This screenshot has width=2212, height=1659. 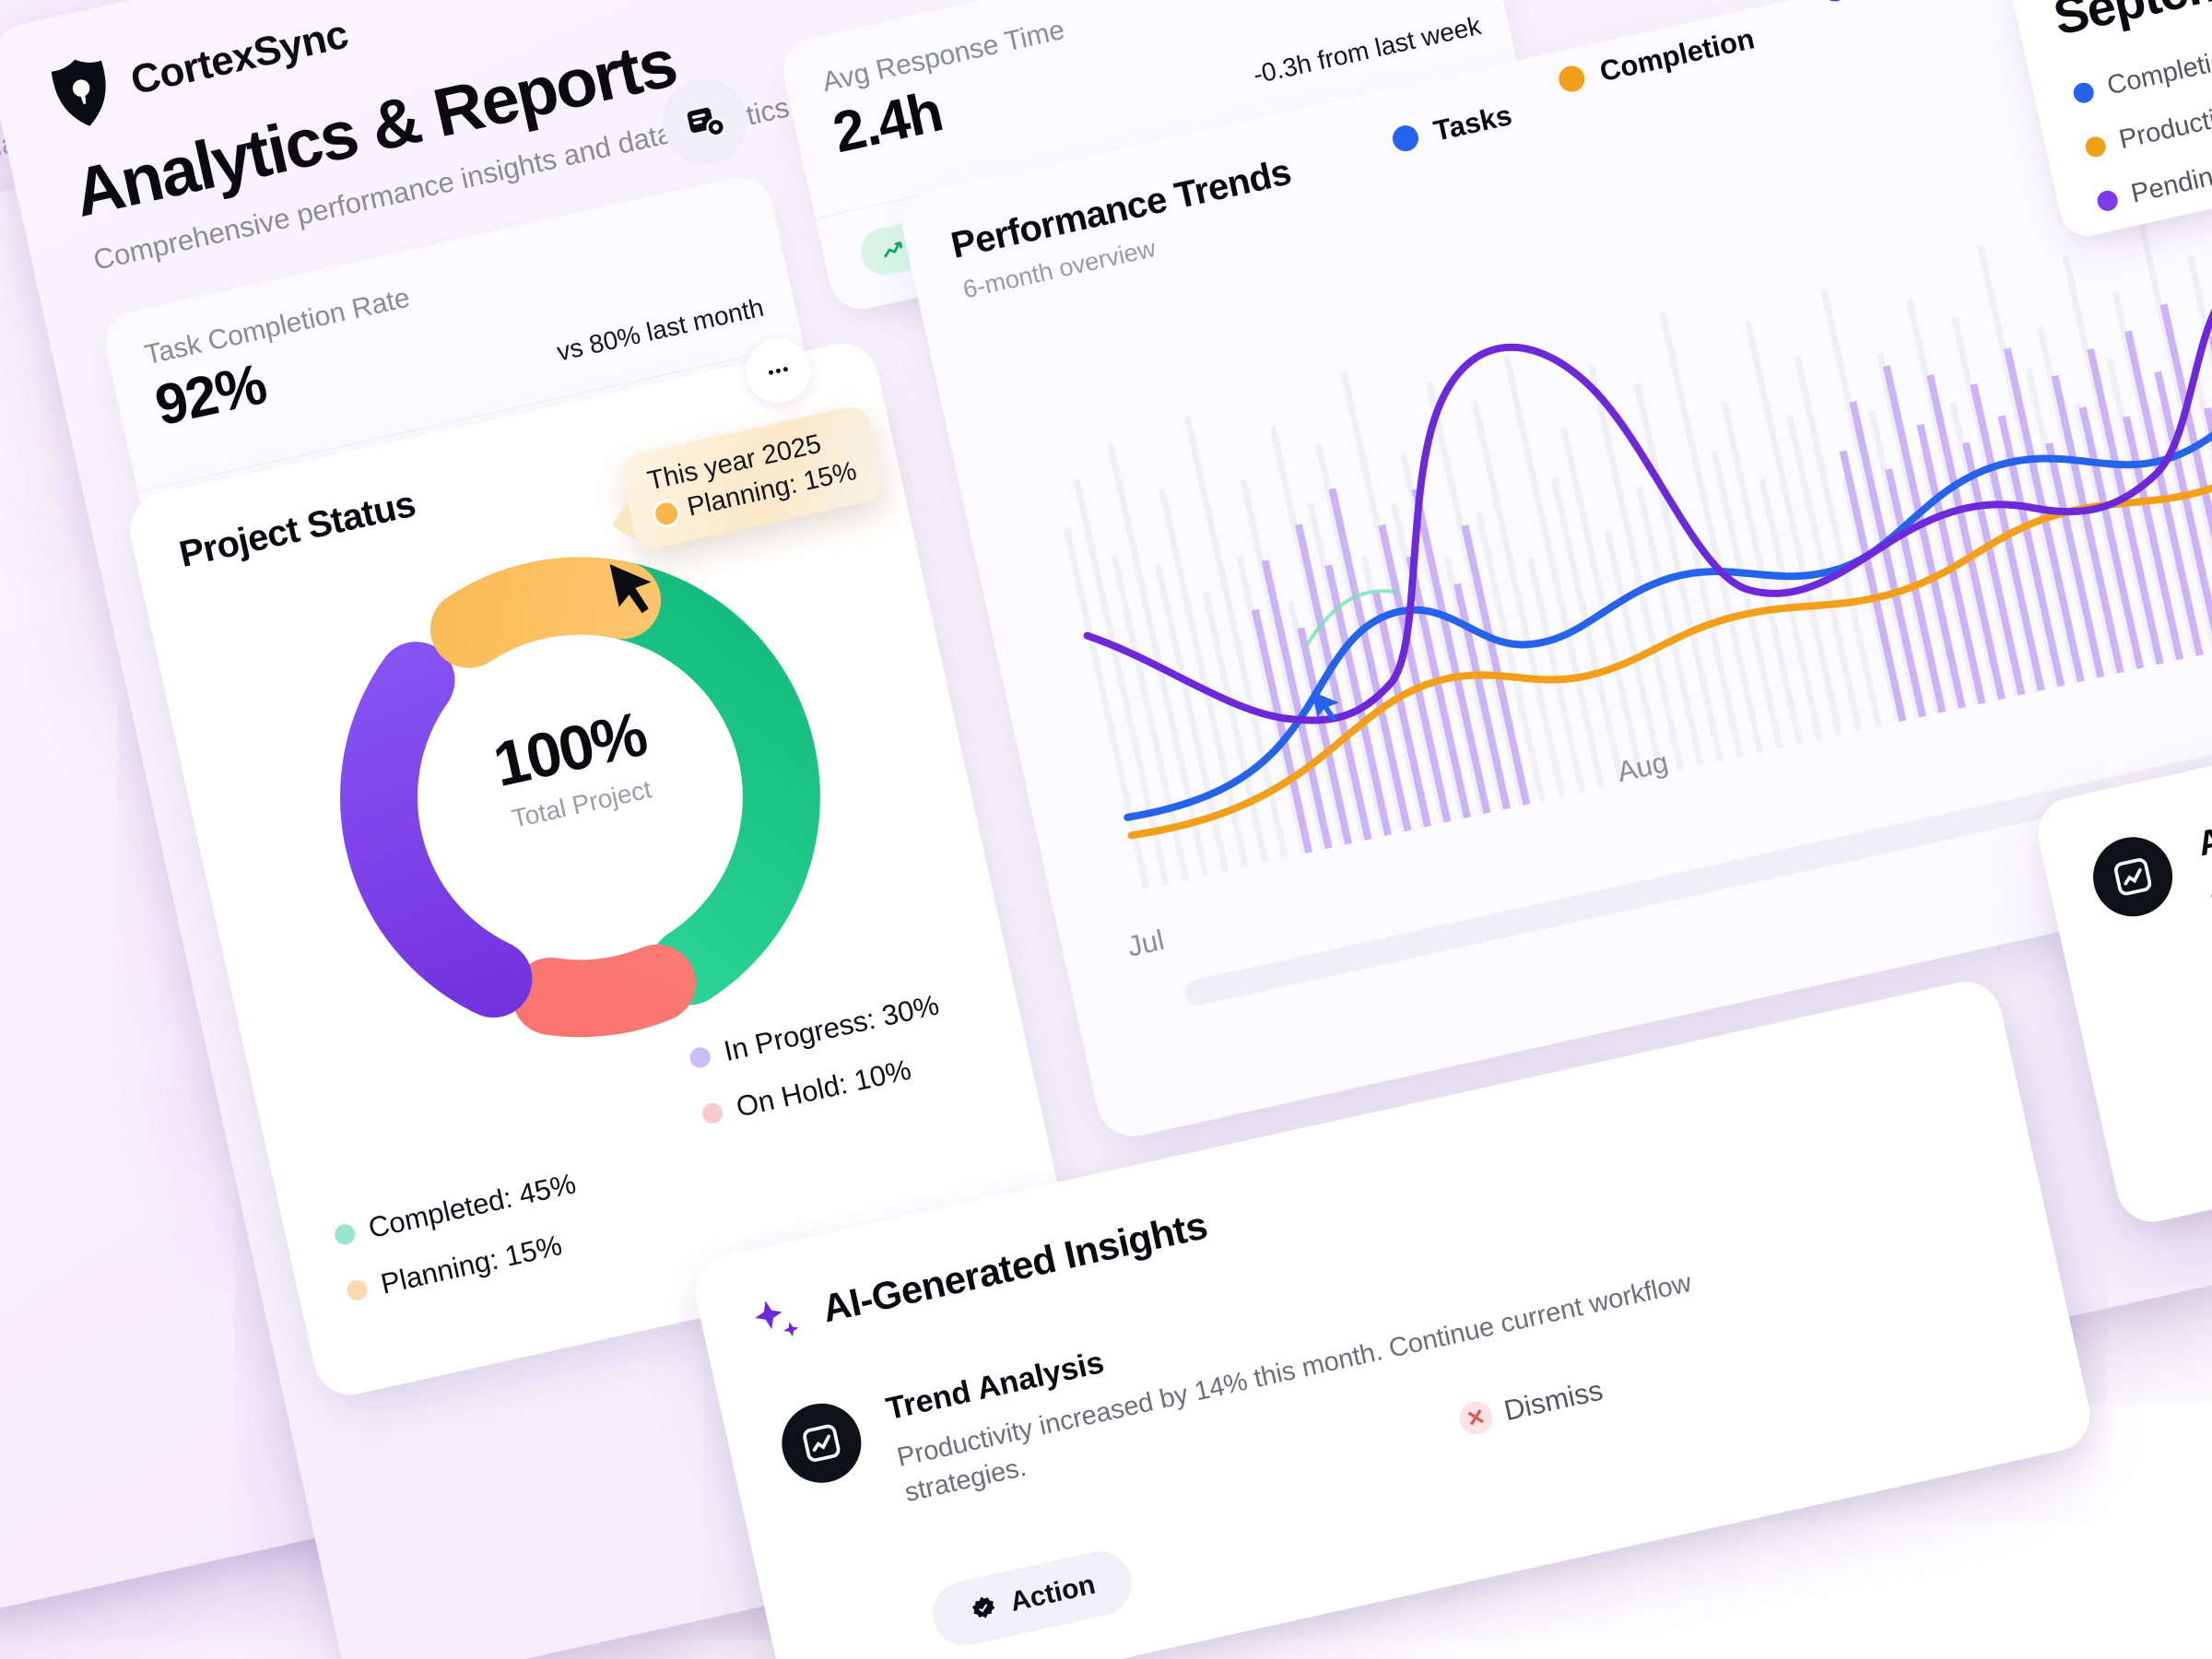 I want to click on project-status-donut-chart: 100% Total Project, so click(x=580, y=797).